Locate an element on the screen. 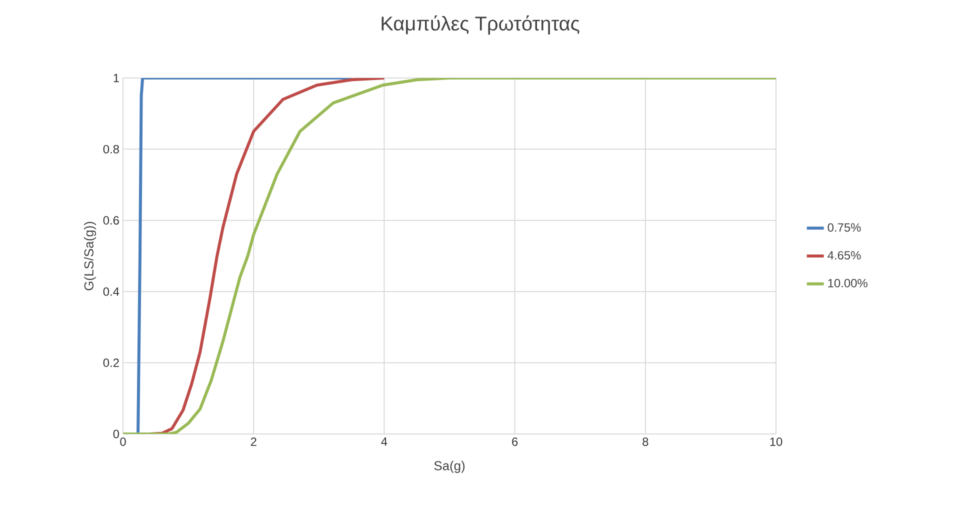  y-tick-label: 0.6 is located at coordinates (111, 220).